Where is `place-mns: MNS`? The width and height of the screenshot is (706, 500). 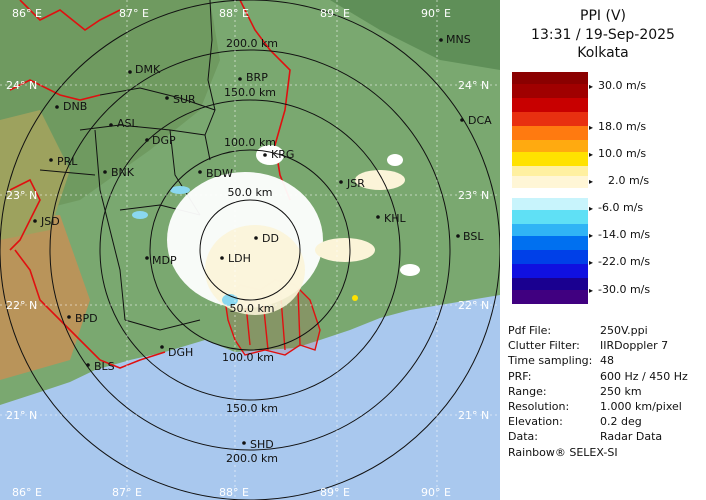 place-mns: MNS is located at coordinates (458, 39).